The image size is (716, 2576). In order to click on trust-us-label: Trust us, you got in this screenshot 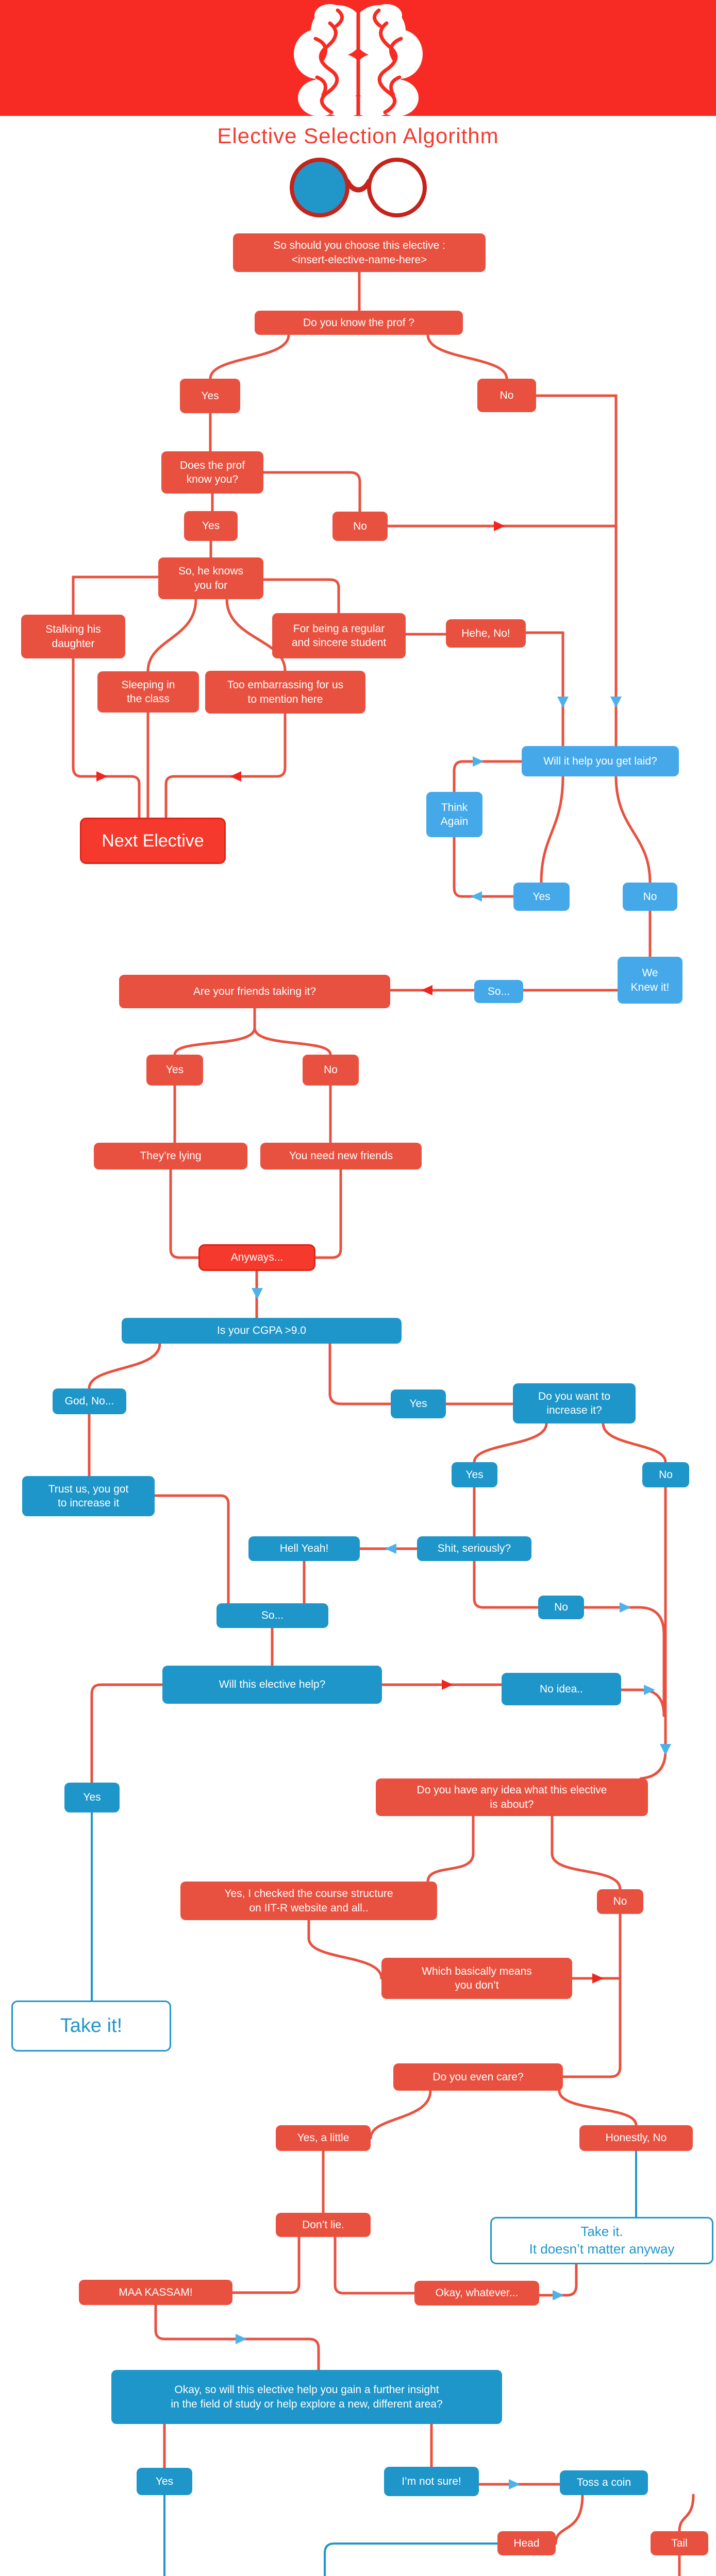, I will do `click(88, 1489)`.